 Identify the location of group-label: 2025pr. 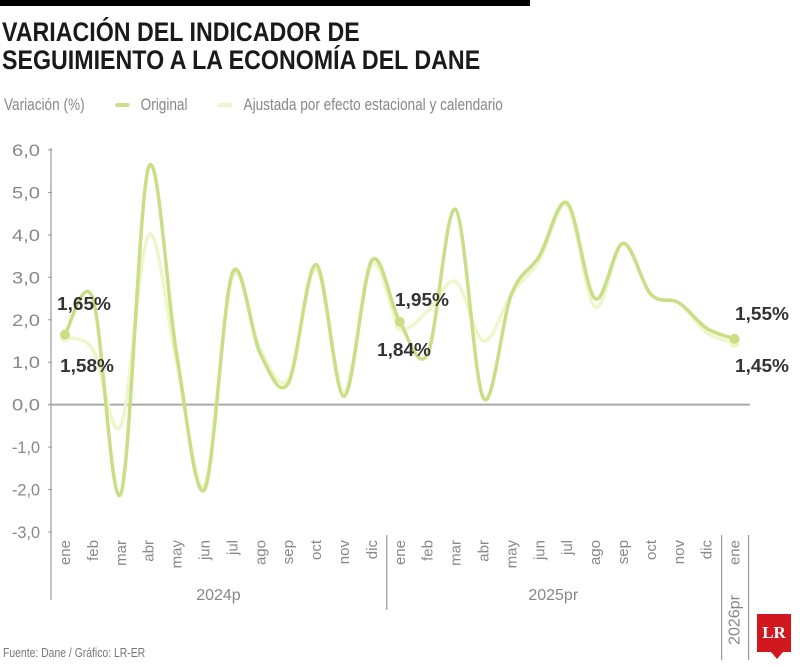
(553, 595).